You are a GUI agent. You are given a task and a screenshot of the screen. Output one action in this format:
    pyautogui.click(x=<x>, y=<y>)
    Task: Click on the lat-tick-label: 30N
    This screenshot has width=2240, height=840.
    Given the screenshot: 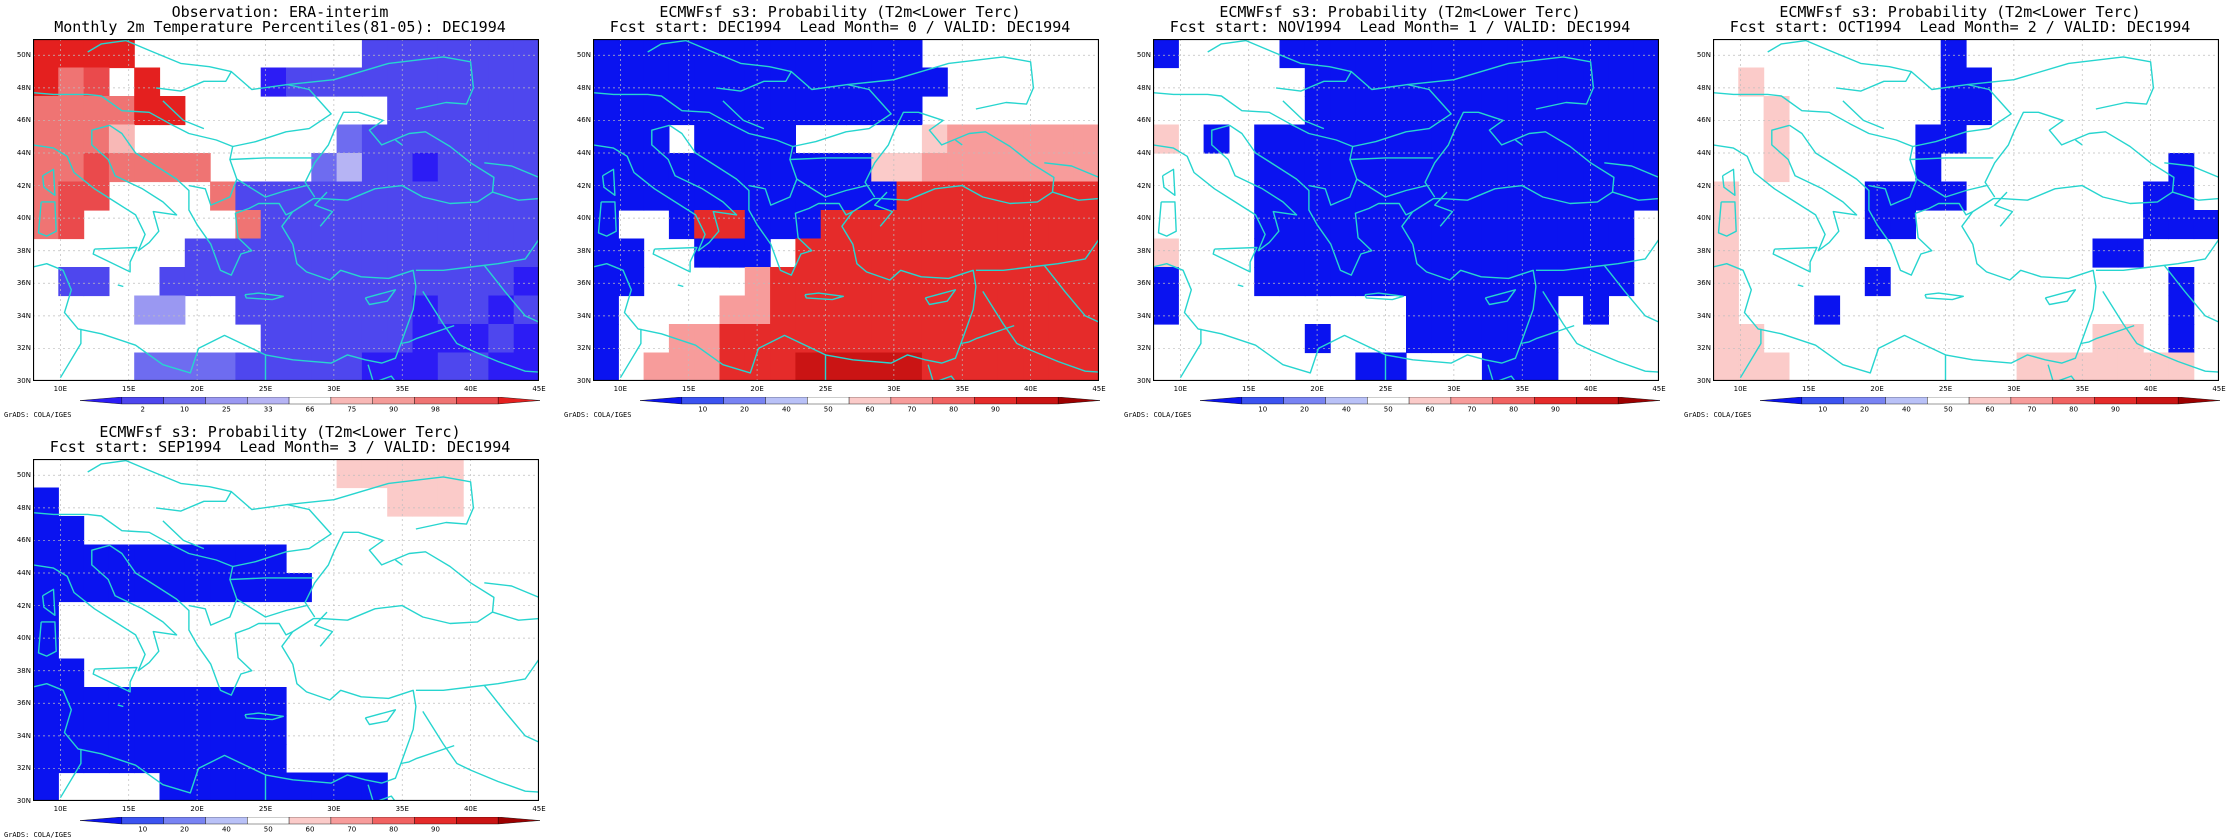 What is the action you would take?
    pyautogui.click(x=583, y=381)
    